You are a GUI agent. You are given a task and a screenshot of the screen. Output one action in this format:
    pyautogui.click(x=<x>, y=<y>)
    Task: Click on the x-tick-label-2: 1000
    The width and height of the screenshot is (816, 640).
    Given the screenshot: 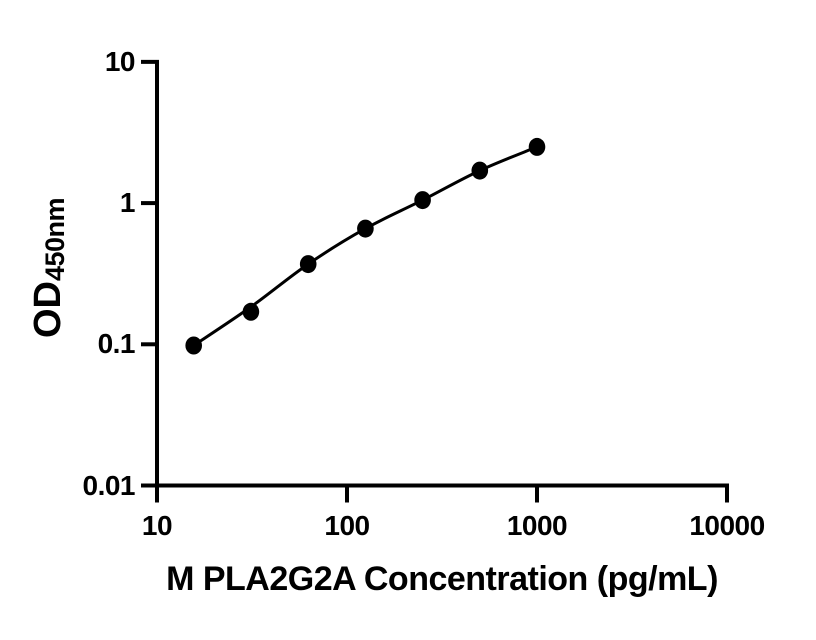 What is the action you would take?
    pyautogui.click(x=537, y=525)
    